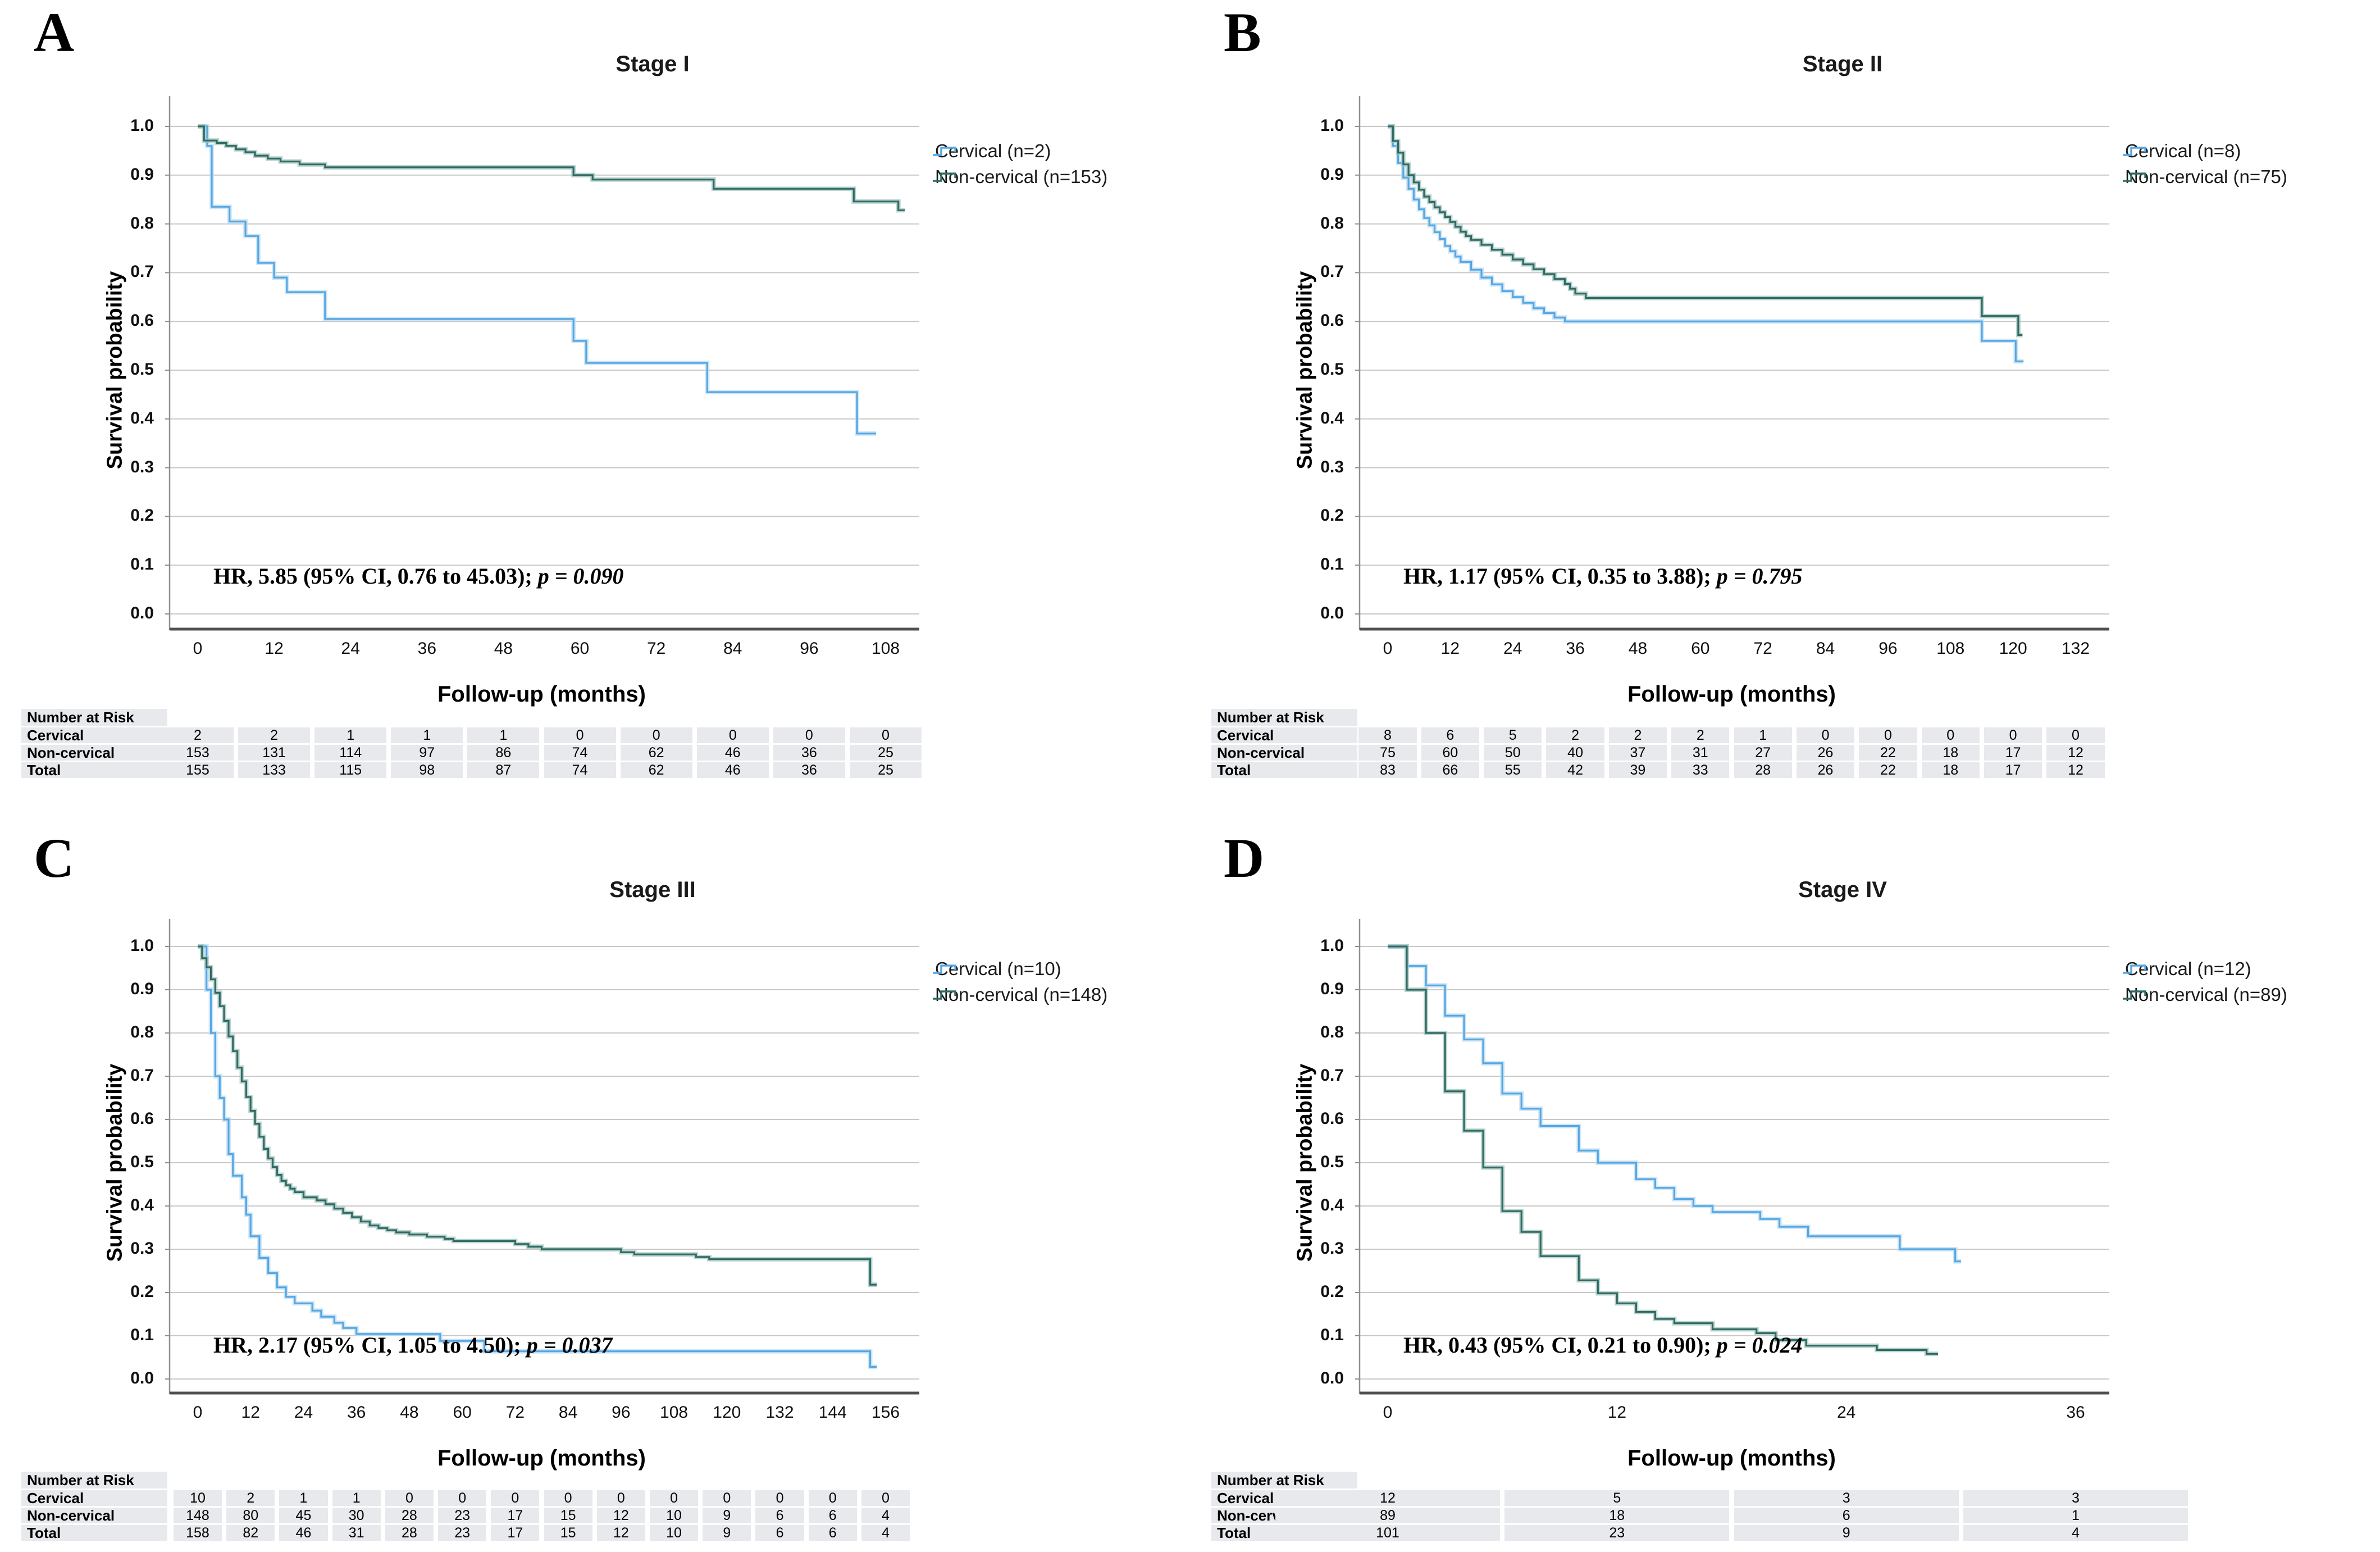  I want to click on risk-table-value: 5, so click(1513, 735).